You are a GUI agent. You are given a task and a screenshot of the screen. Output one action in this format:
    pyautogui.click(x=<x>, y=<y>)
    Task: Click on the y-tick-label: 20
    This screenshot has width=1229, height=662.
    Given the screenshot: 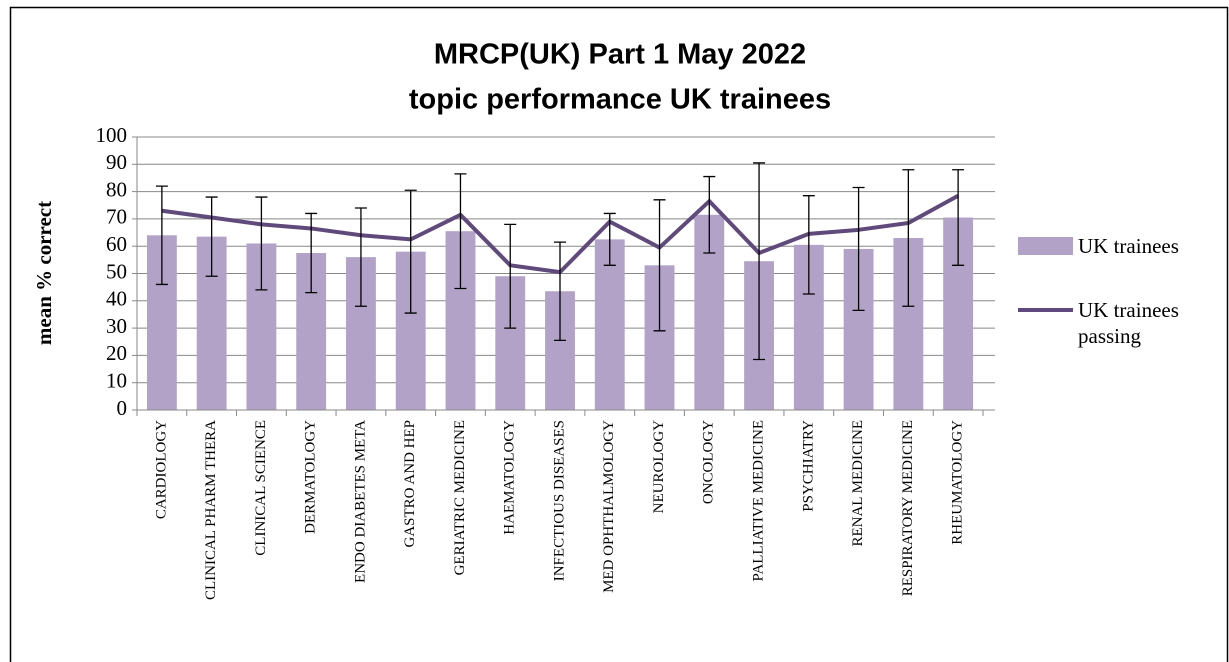 What is the action you would take?
    pyautogui.click(x=116, y=353)
    